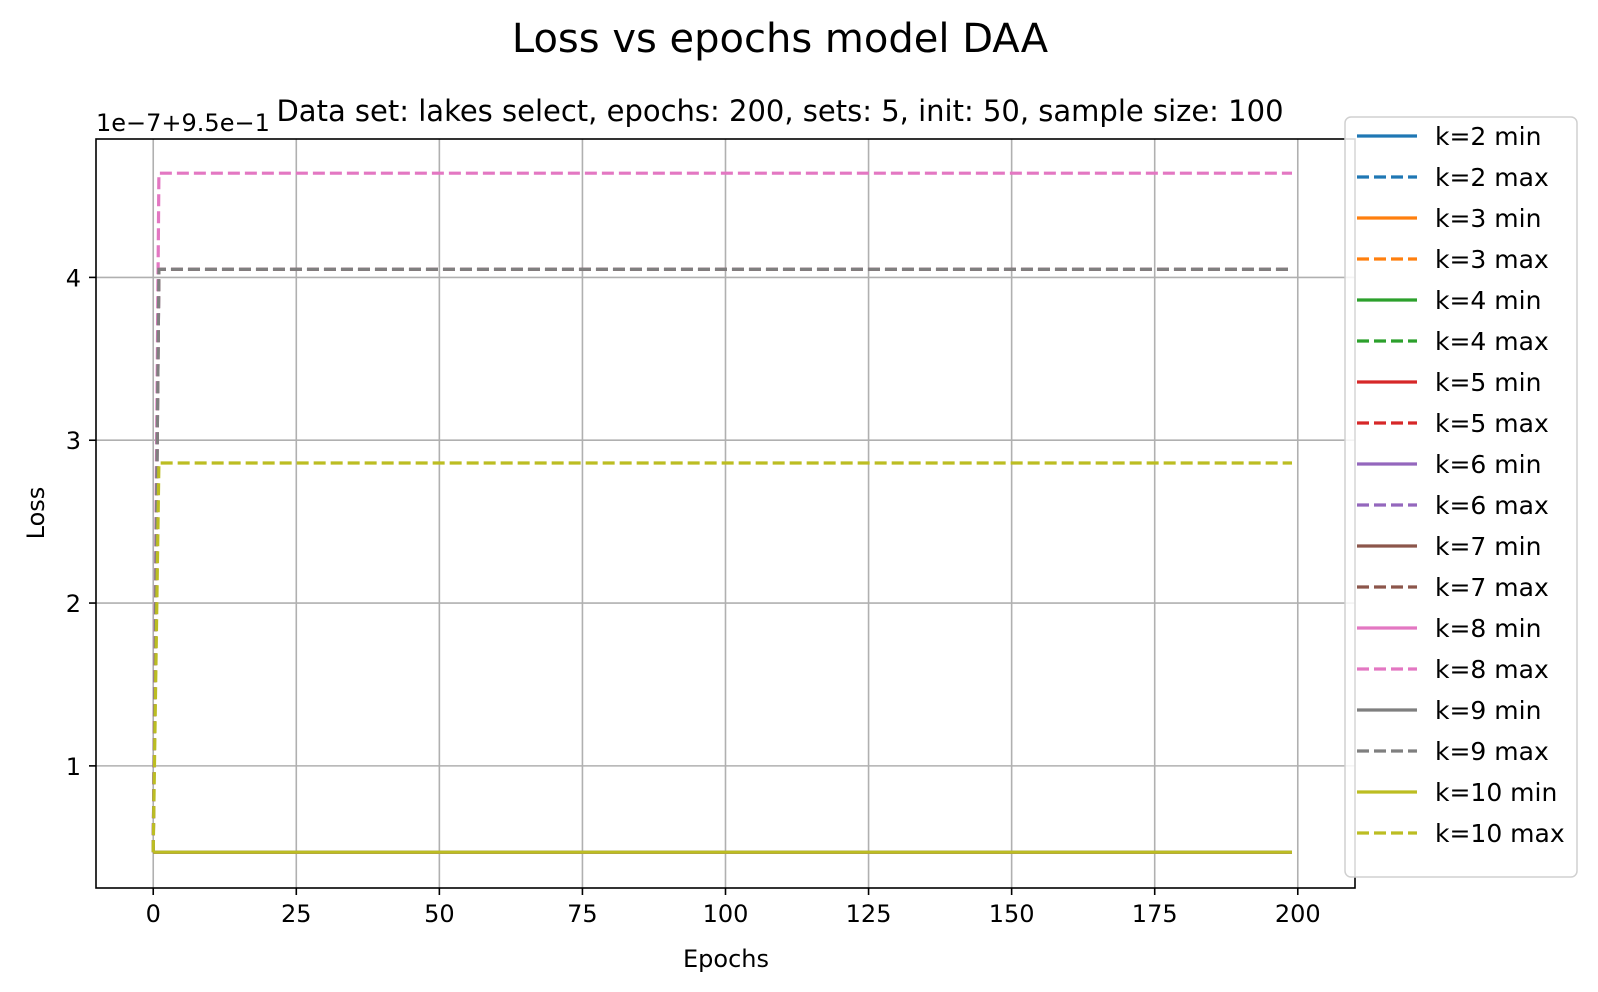 This screenshot has width=1598, height=992. Describe the element at coordinates (1492, 177) in the screenshot. I see `legend-label-k2-max: k=2 max` at that location.